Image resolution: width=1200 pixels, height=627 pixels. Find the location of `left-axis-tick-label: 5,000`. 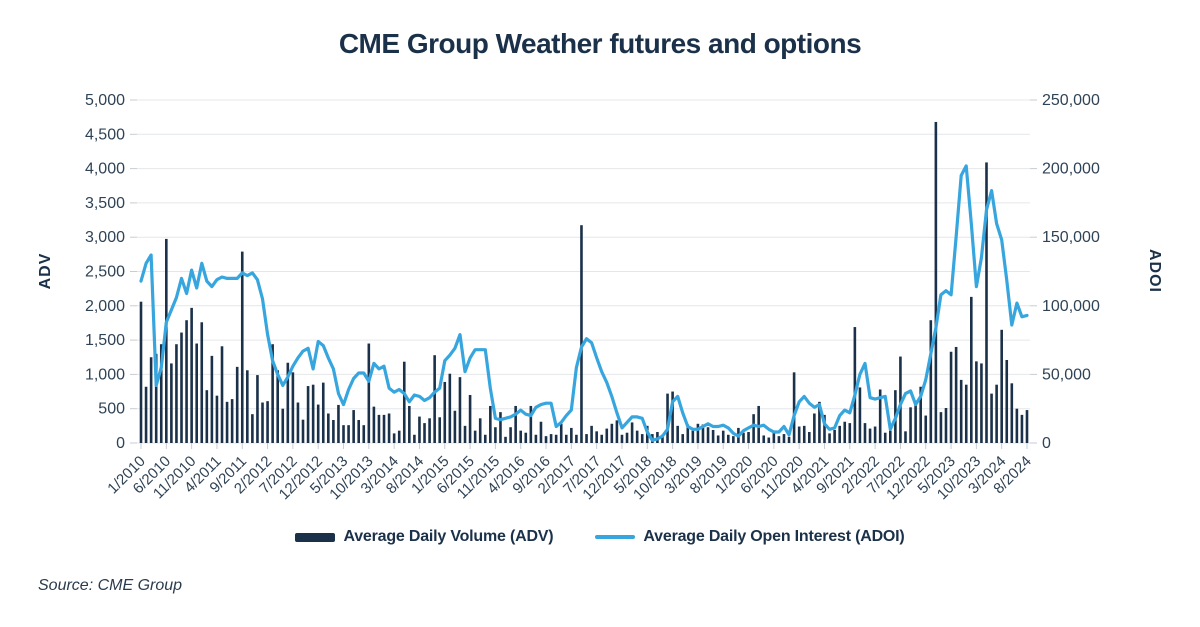

left-axis-tick-label: 5,000 is located at coordinates (105, 100).